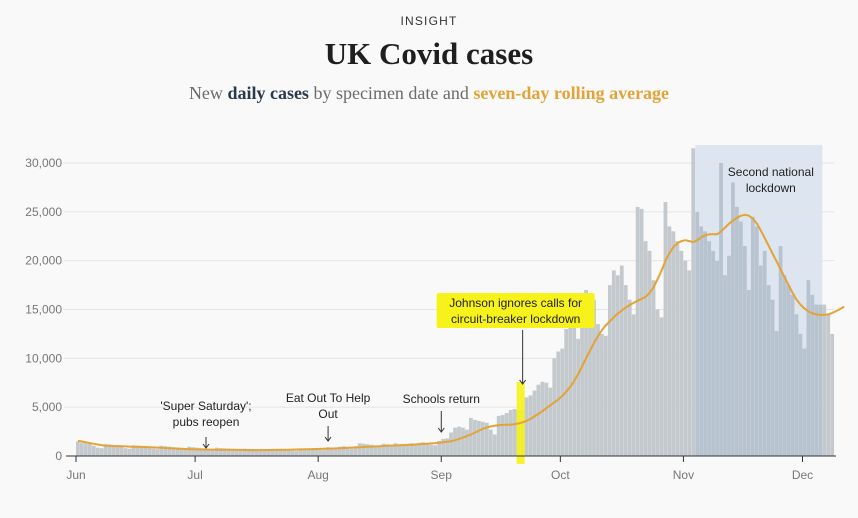  Describe the element at coordinates (47, 407) in the screenshot. I see `y-tick-label: 5,000` at that location.